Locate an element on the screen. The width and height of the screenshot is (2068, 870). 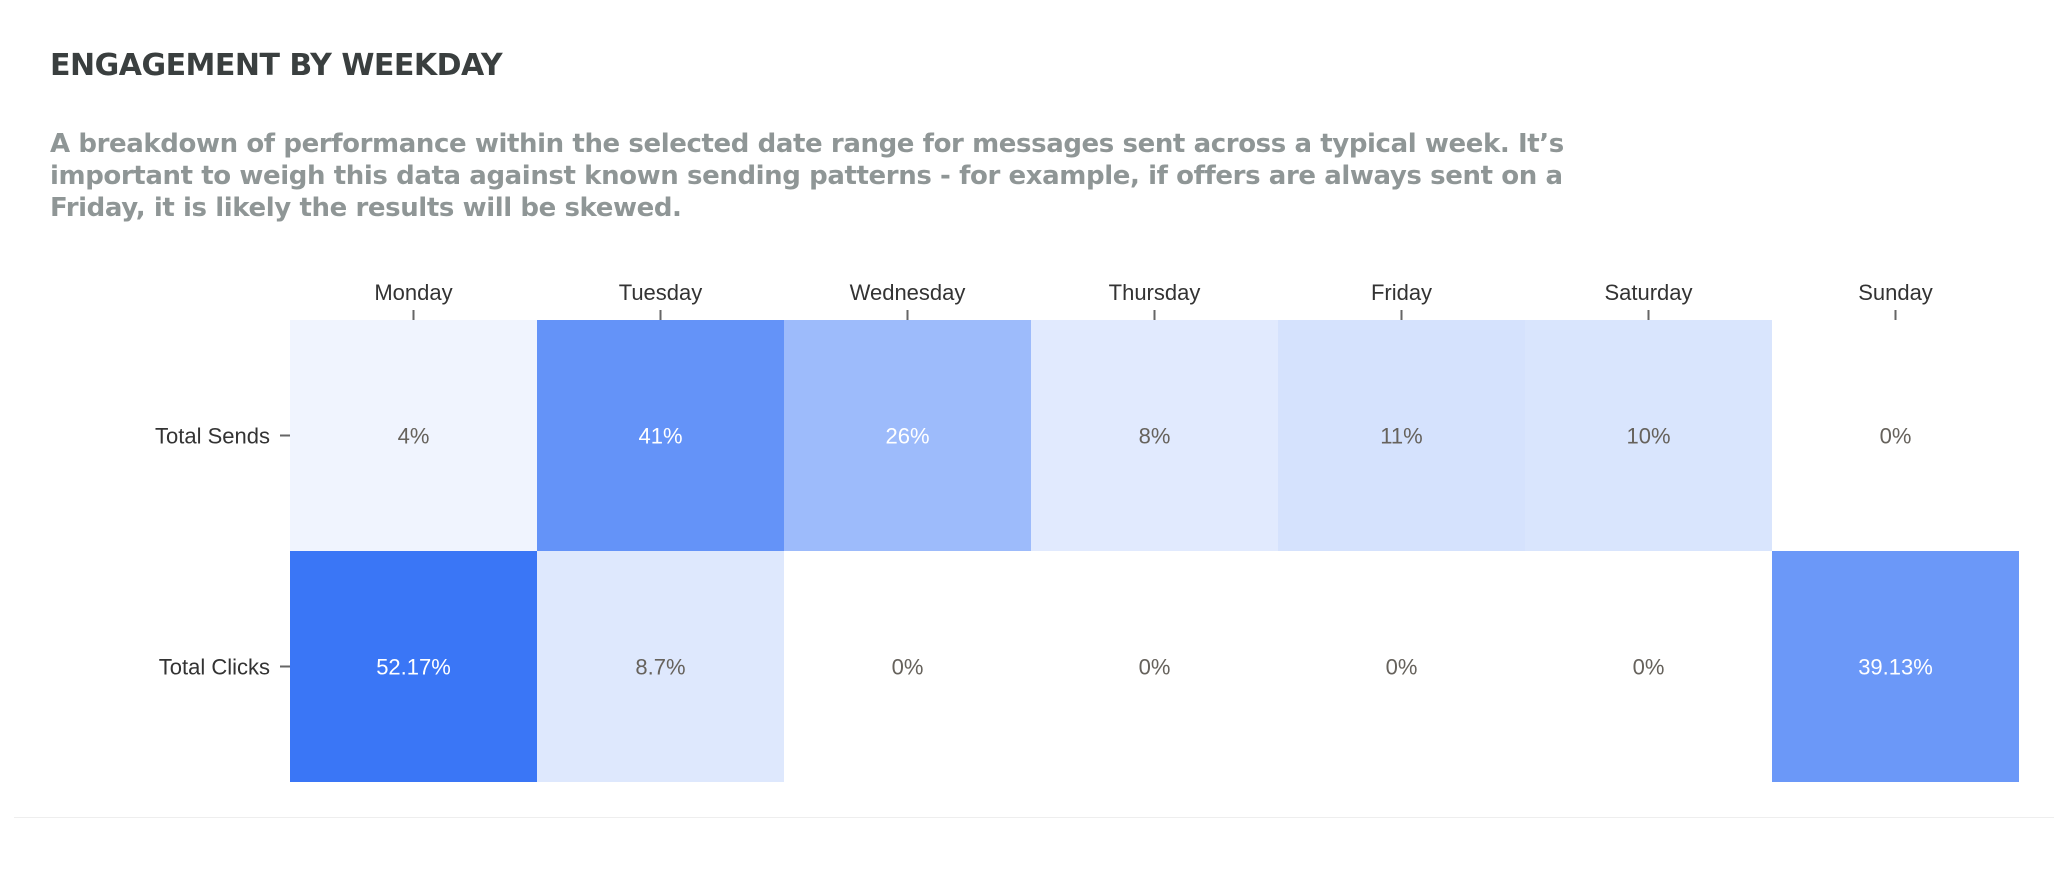
data-label-total-clicks-sunday: 39.13% is located at coordinates (1895, 667).